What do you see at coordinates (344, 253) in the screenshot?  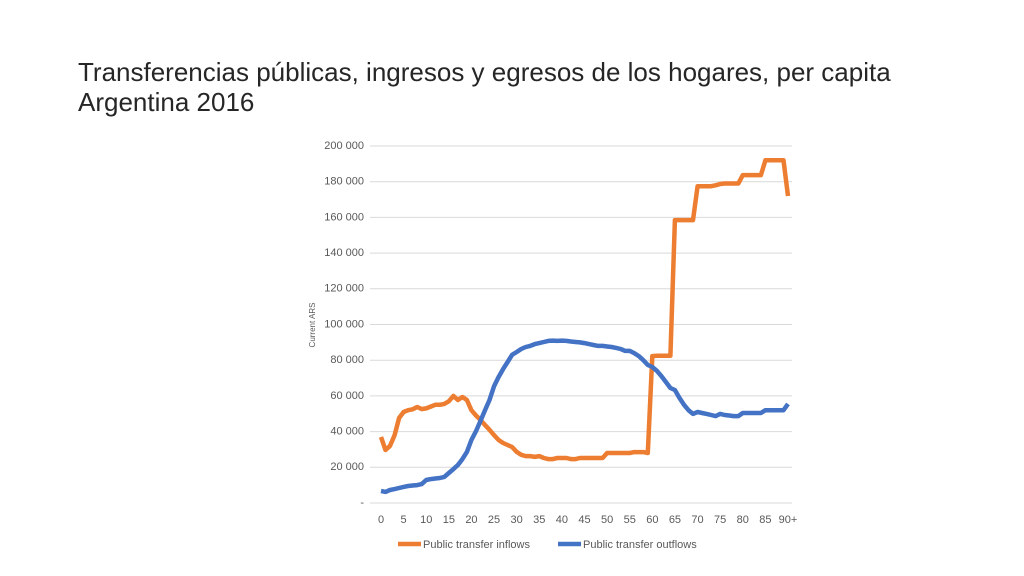 I see `y-tick-label: 140 000` at bounding box center [344, 253].